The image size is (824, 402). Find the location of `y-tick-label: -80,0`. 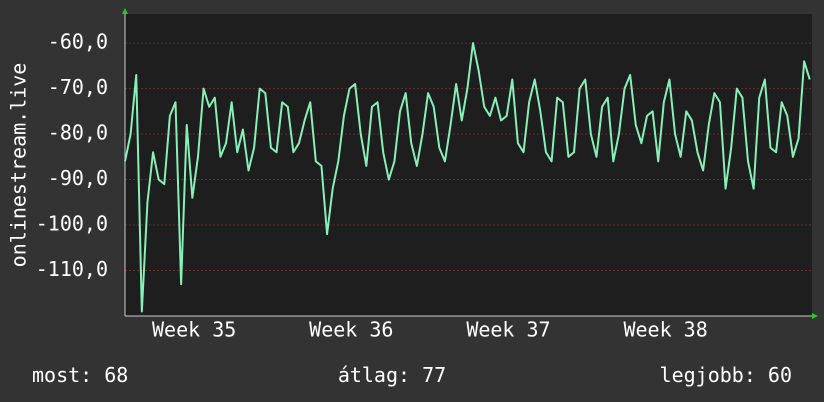

y-tick-label: -80,0 is located at coordinates (78, 133).